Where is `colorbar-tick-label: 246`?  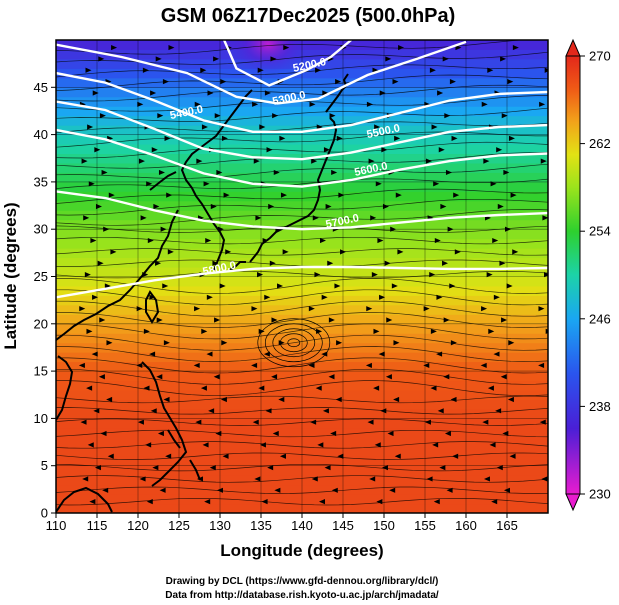
colorbar-tick-label: 246 is located at coordinates (600, 318).